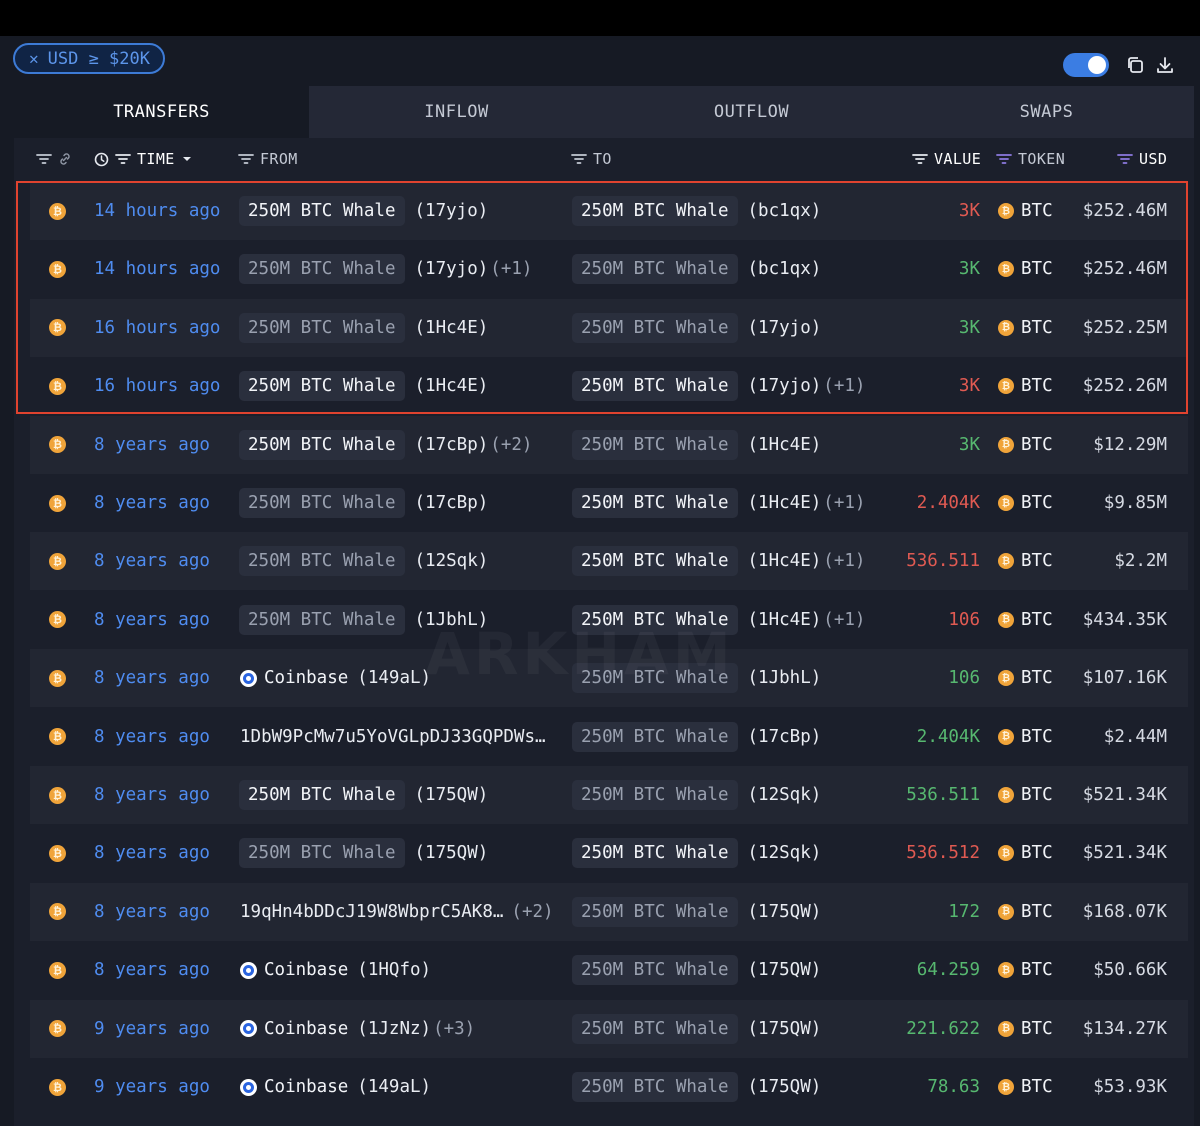 Image resolution: width=1200 pixels, height=1126 pixels. I want to click on from-address: (17yjo), so click(451, 211).